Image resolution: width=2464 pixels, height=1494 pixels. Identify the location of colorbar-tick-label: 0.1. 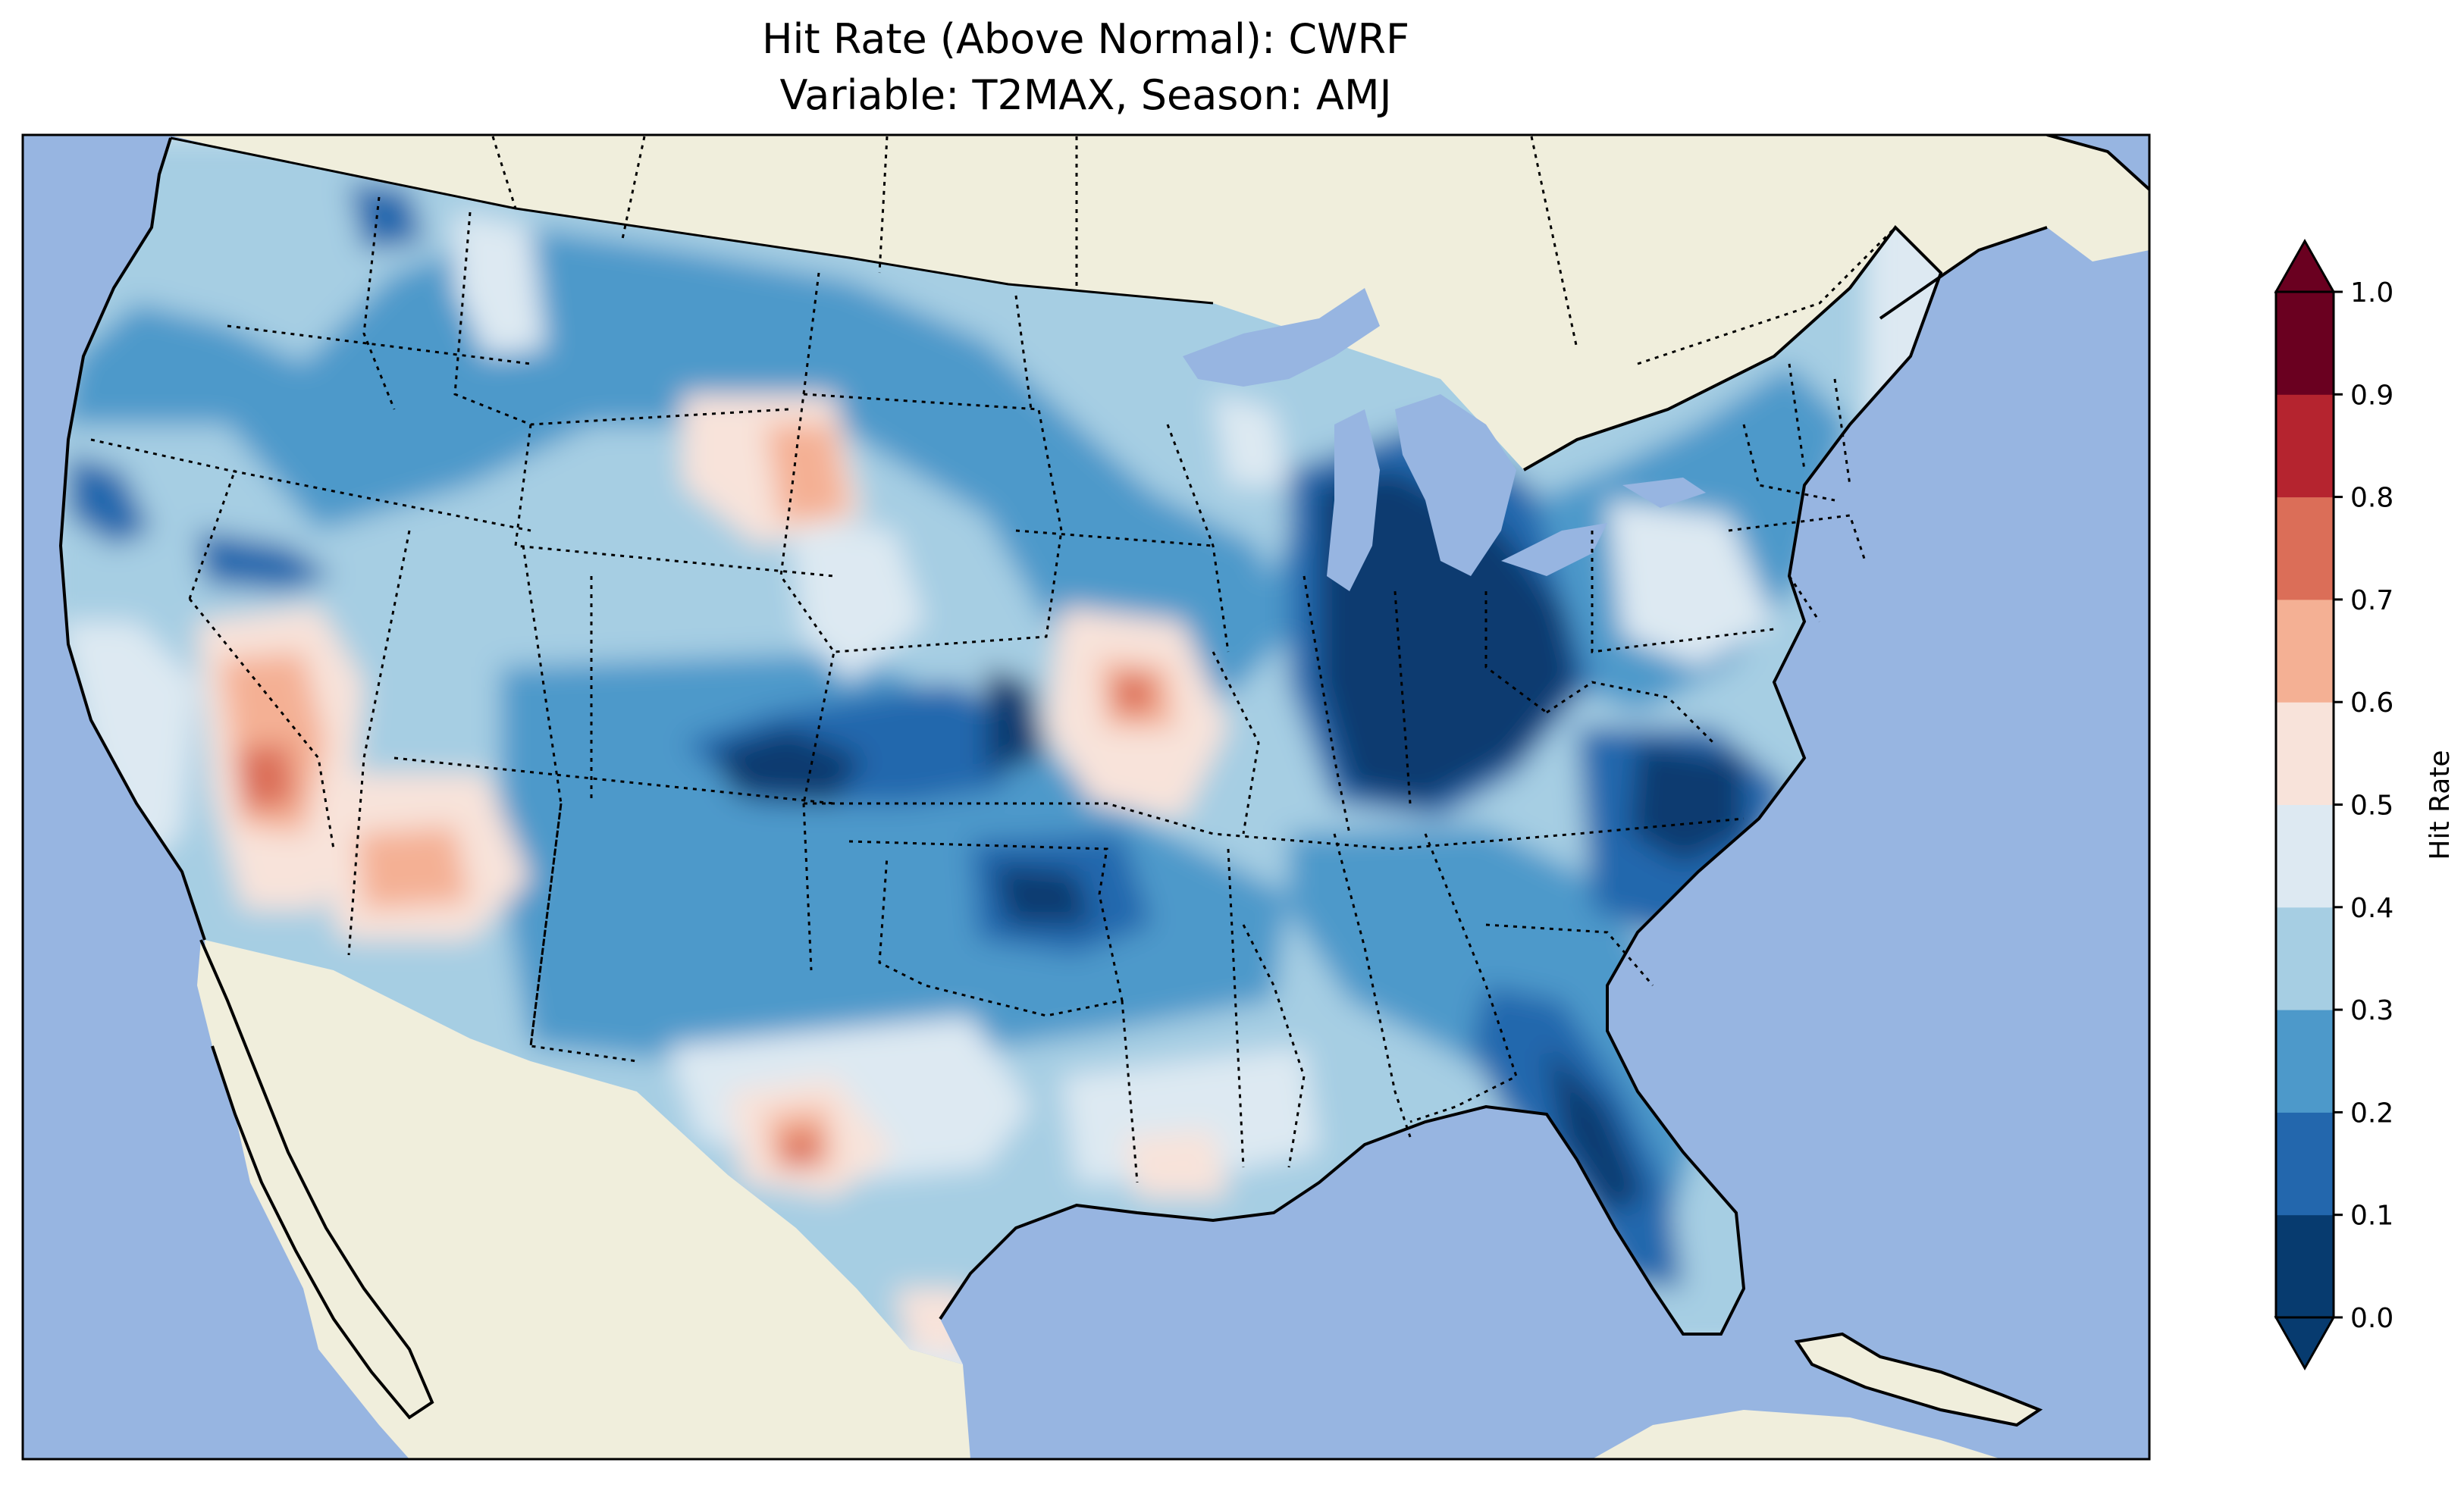
(2371, 1216).